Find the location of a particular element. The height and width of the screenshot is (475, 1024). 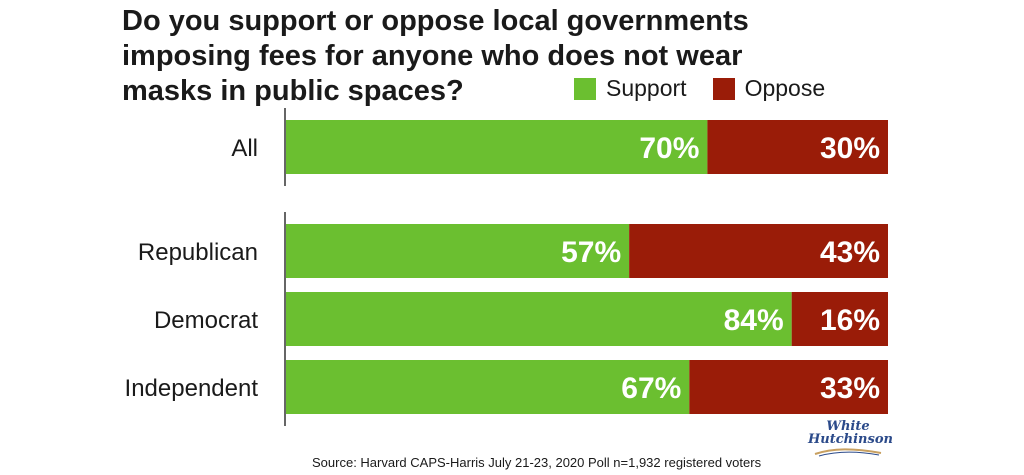

data-label-oppose-democrat: 16% is located at coordinates (850, 320).